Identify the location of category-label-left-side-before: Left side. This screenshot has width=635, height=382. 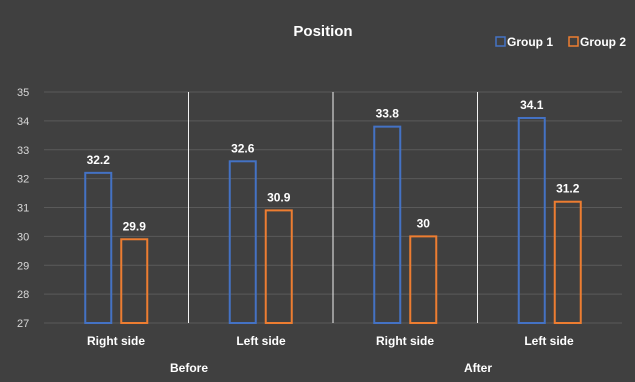
(261, 341).